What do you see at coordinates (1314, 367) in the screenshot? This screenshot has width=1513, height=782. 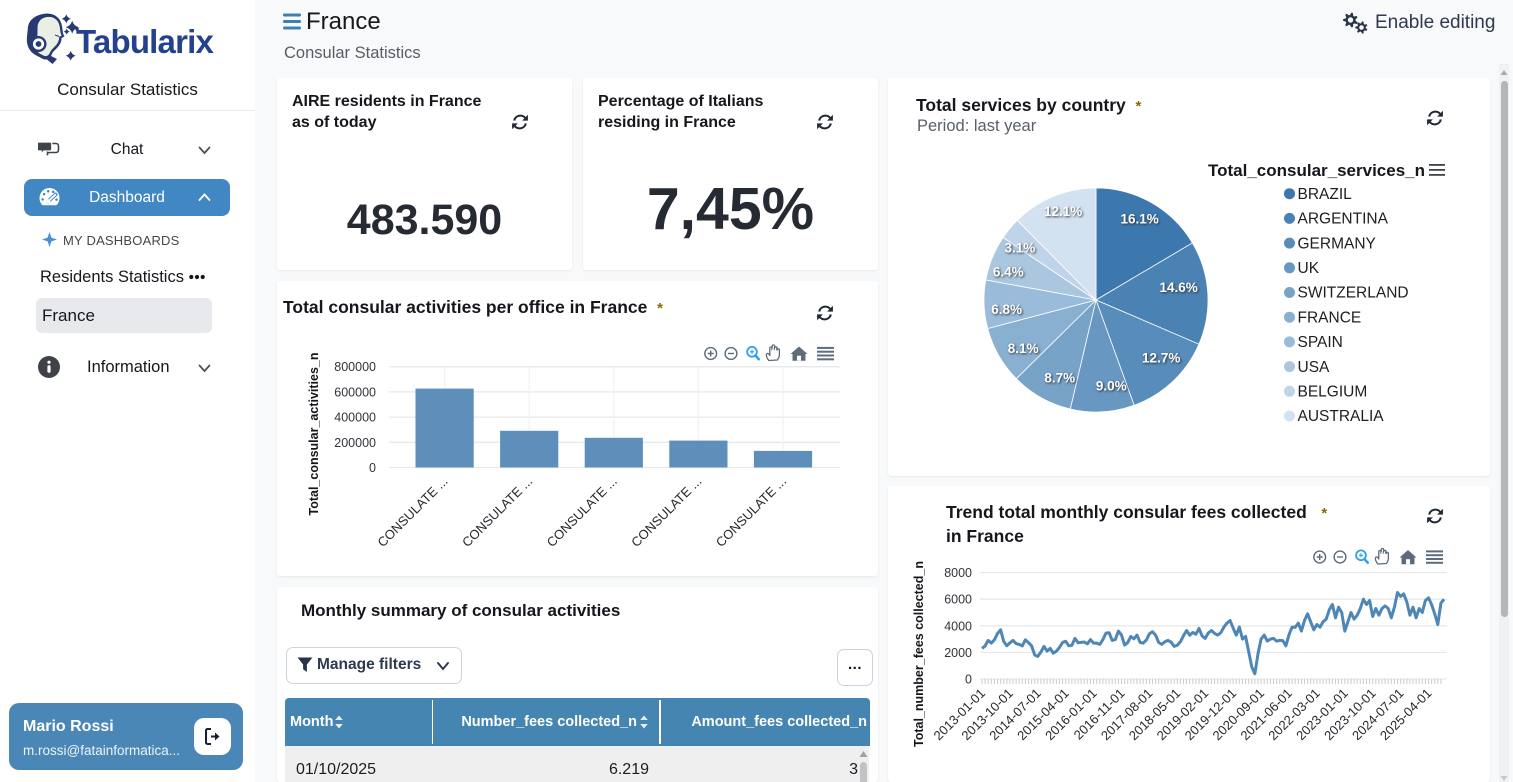 I see `svg-text: USA` at bounding box center [1314, 367].